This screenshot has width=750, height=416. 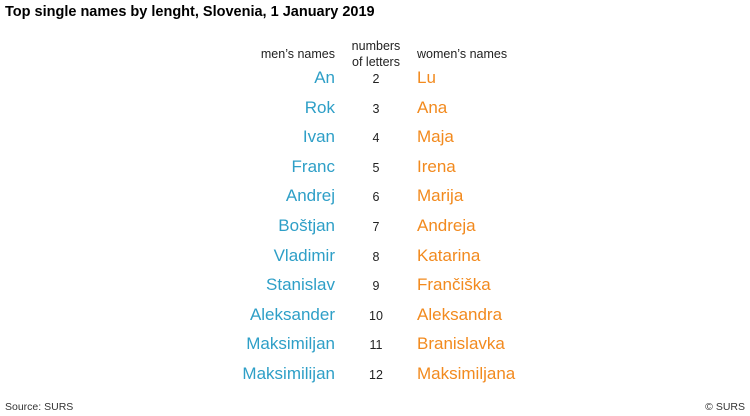 What do you see at coordinates (449, 255) in the screenshot?
I see `womens-name: Katarina` at bounding box center [449, 255].